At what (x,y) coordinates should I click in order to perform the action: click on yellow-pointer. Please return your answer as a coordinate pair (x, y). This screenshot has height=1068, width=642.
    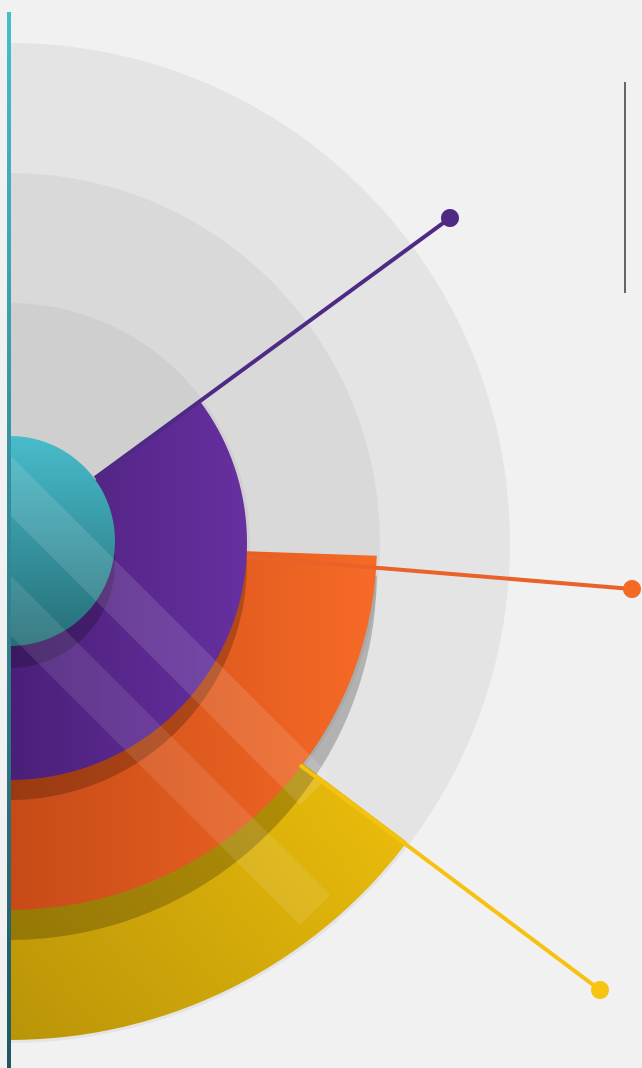
    Looking at the image, I should click on (450, 877).